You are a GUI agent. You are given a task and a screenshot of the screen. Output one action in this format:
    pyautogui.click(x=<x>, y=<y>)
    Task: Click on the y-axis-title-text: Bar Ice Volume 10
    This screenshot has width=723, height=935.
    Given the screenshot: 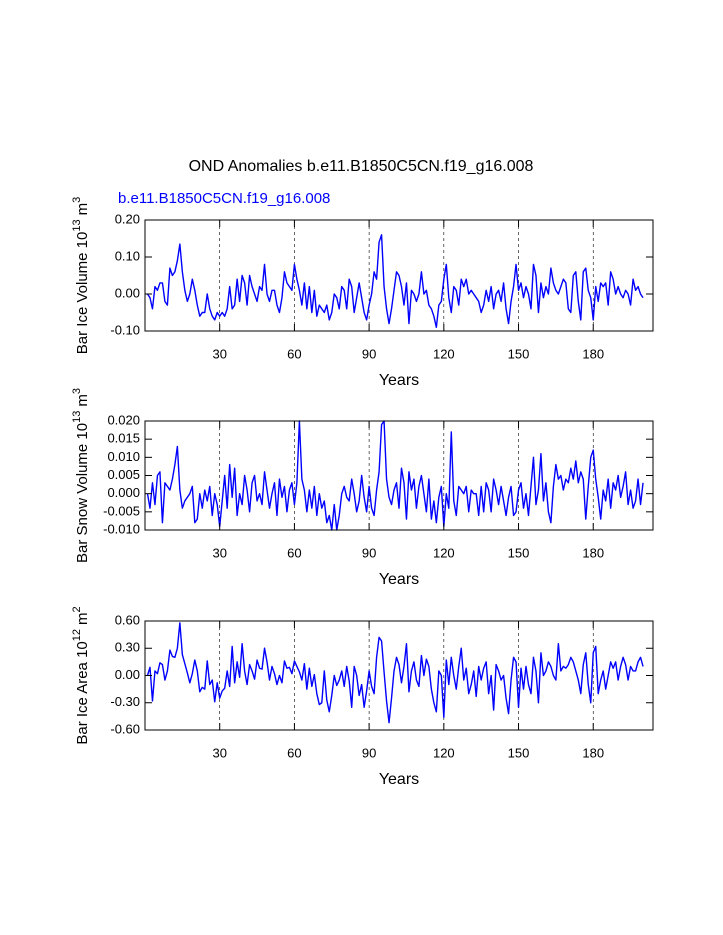 What is the action you would take?
    pyautogui.click(x=82, y=293)
    